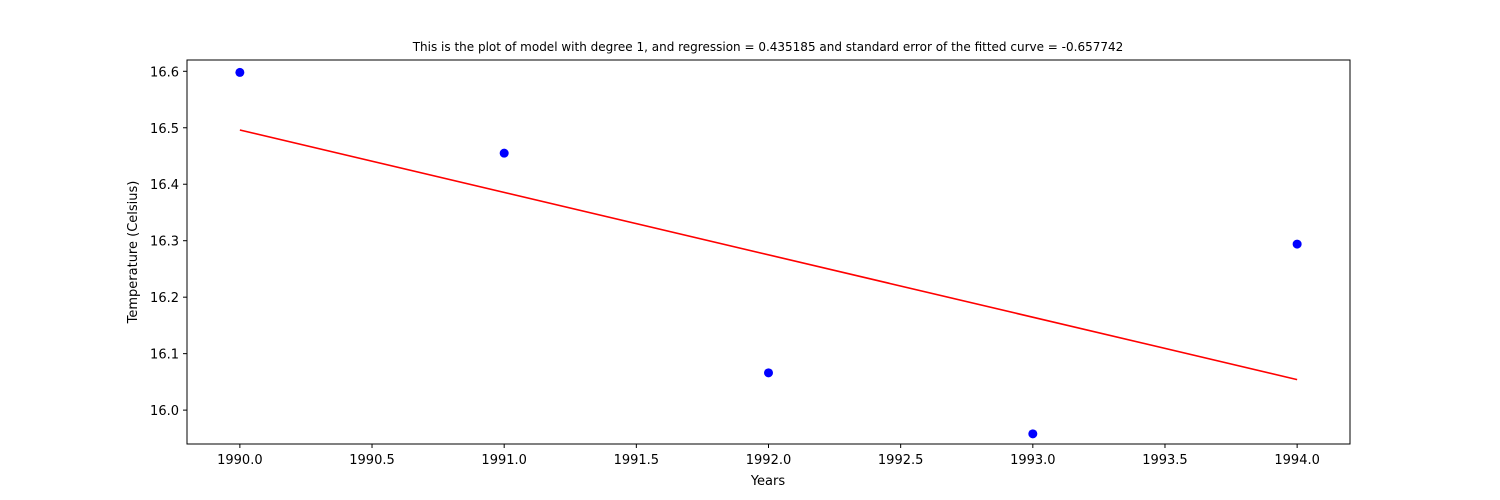 The image size is (1500, 500). Describe the element at coordinates (164, 185) in the screenshot. I see `y-tick-label: 16.4` at that location.